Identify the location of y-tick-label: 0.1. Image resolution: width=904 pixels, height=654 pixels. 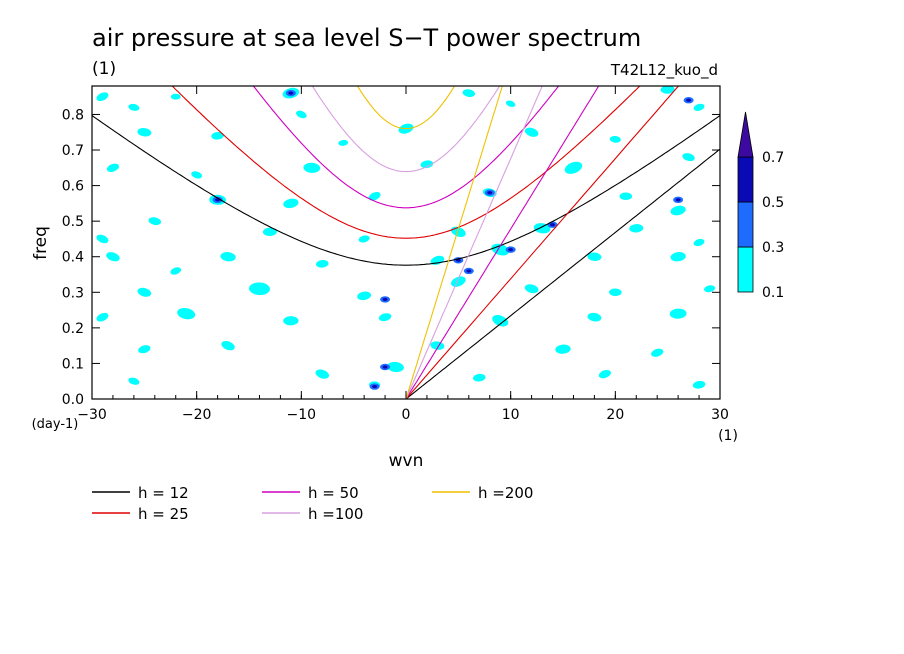
(73, 364).